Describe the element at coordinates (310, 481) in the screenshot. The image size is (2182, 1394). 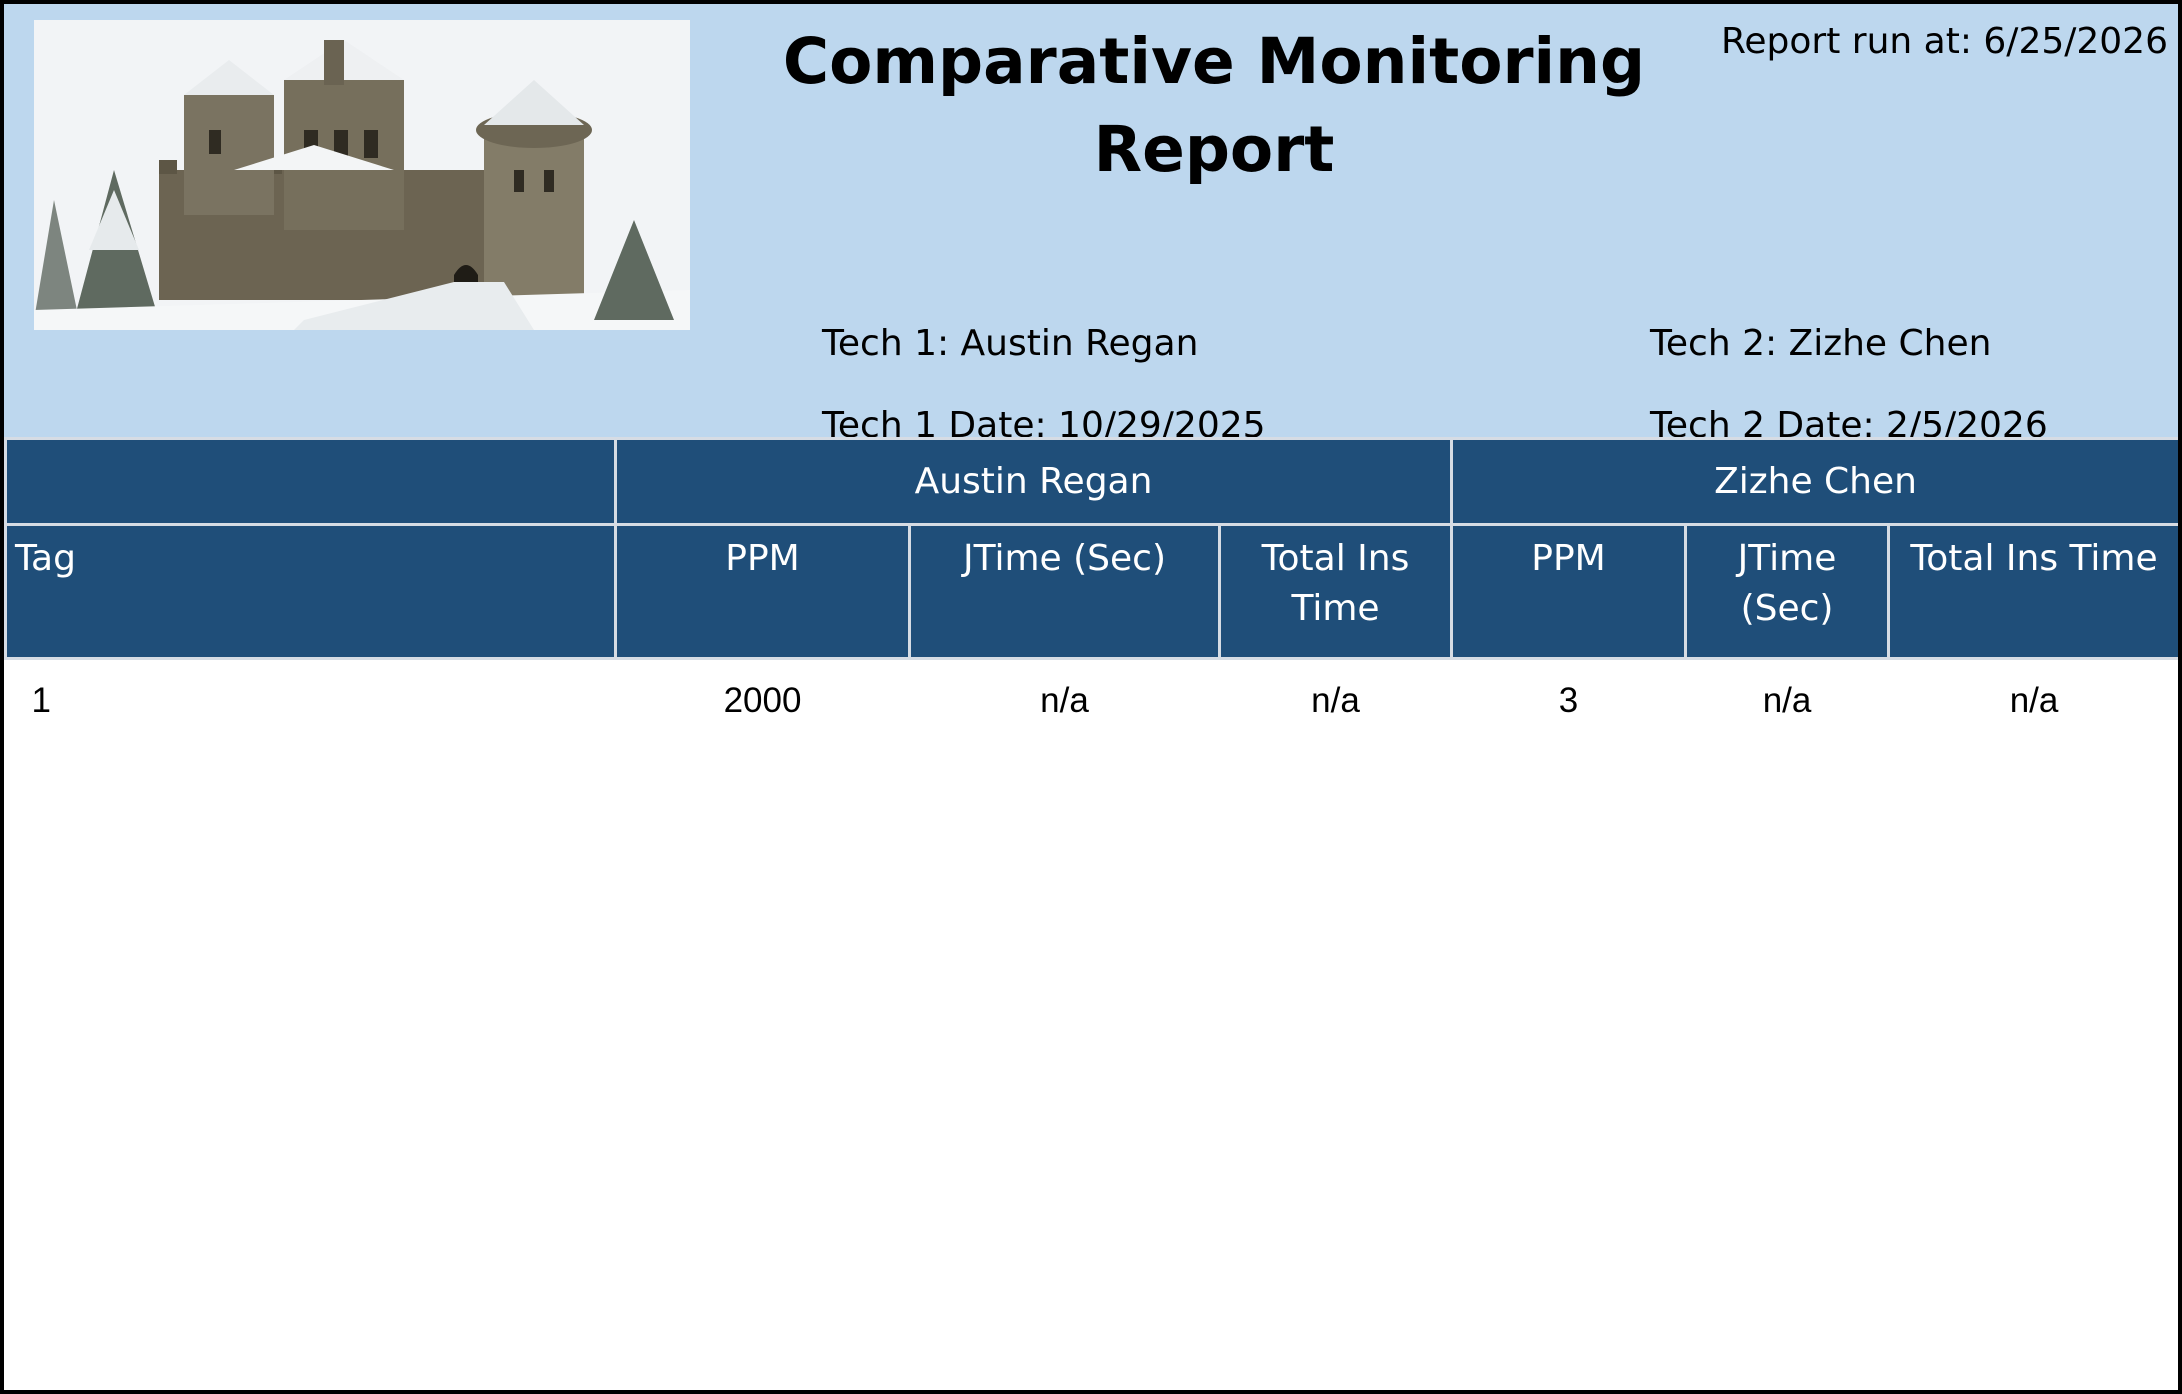
I see `group-header-blank` at that location.